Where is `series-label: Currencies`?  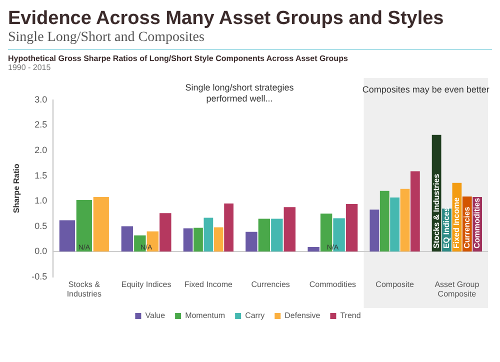 series-label: Currencies is located at coordinates (467, 227).